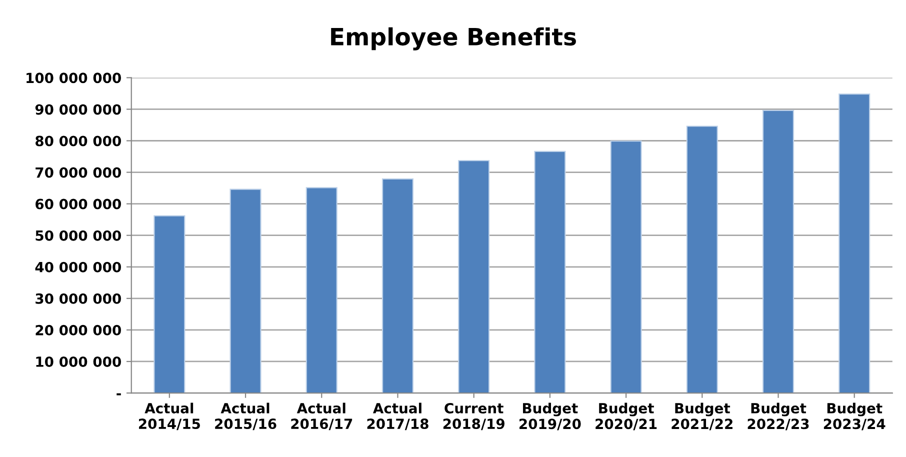  I want to click on x-tick-label: Actual 2016/17, so click(321, 416).